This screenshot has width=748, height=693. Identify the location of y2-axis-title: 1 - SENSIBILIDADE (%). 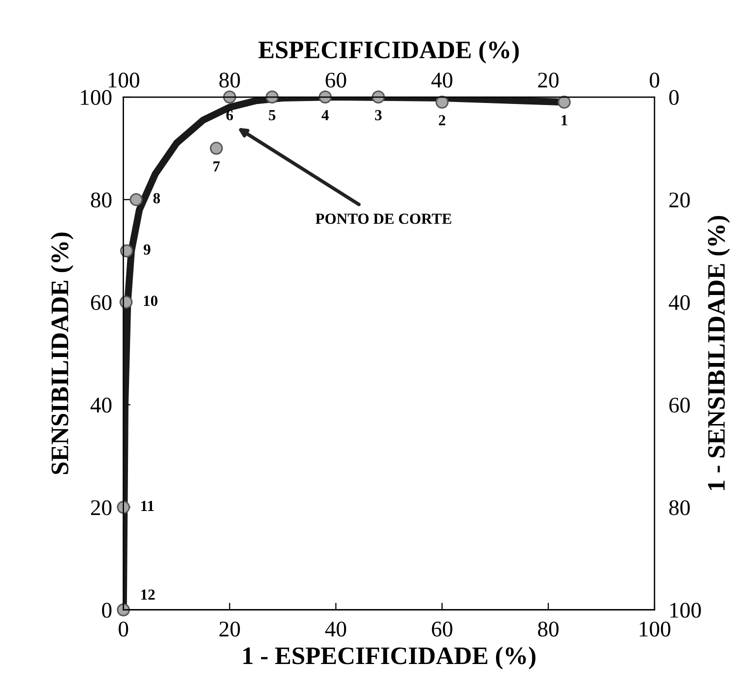
(718, 353).